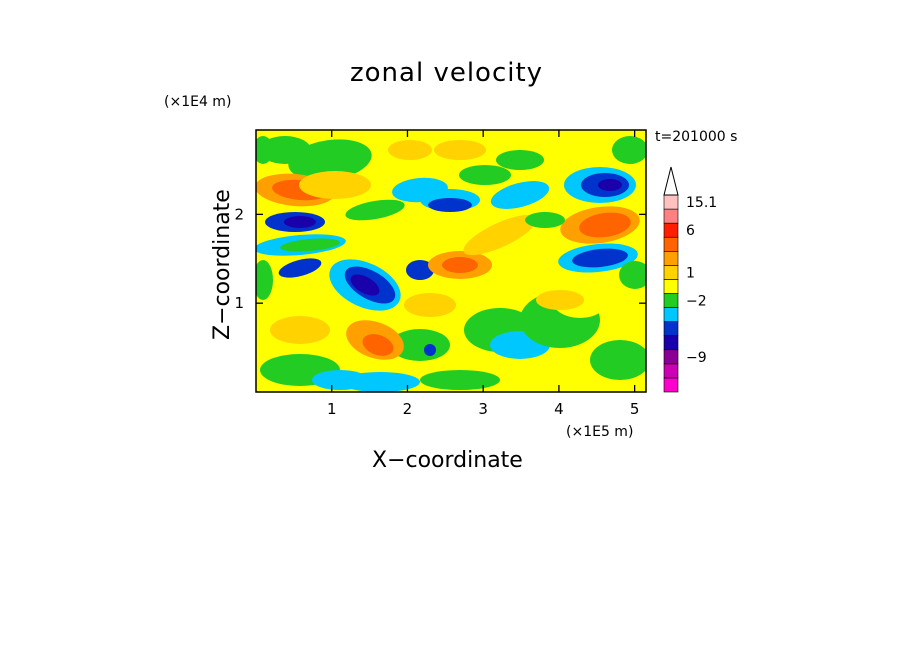 The width and height of the screenshot is (904, 654). Describe the element at coordinates (690, 231) in the screenshot. I see `colorbar-label: 6` at that location.